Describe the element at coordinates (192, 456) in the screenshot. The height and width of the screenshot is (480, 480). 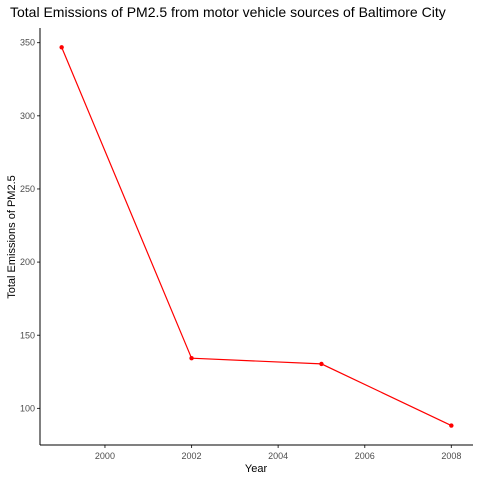
I see `x-tick-label: 2002` at that location.